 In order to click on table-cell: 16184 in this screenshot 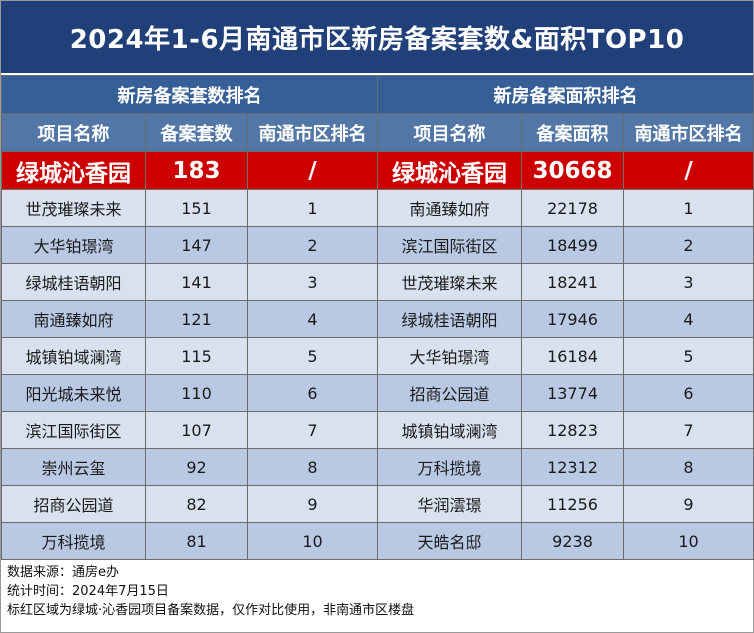, I will do `click(573, 356)`.